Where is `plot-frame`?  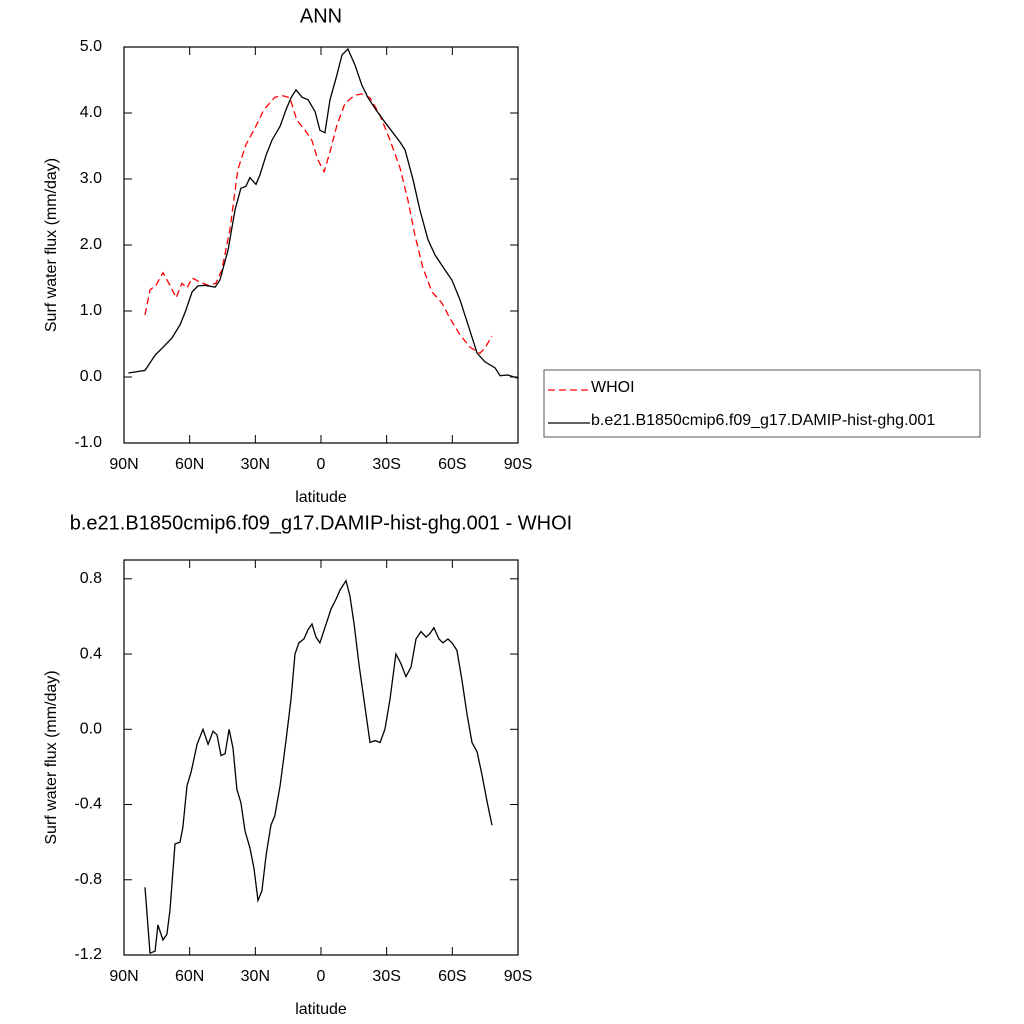 plot-frame is located at coordinates (321, 757).